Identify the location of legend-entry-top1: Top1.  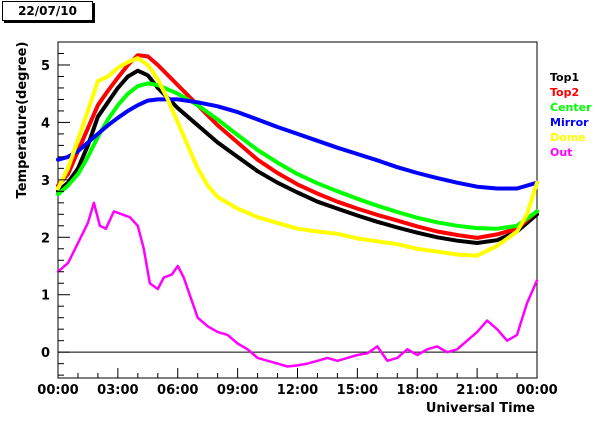
(564, 77).